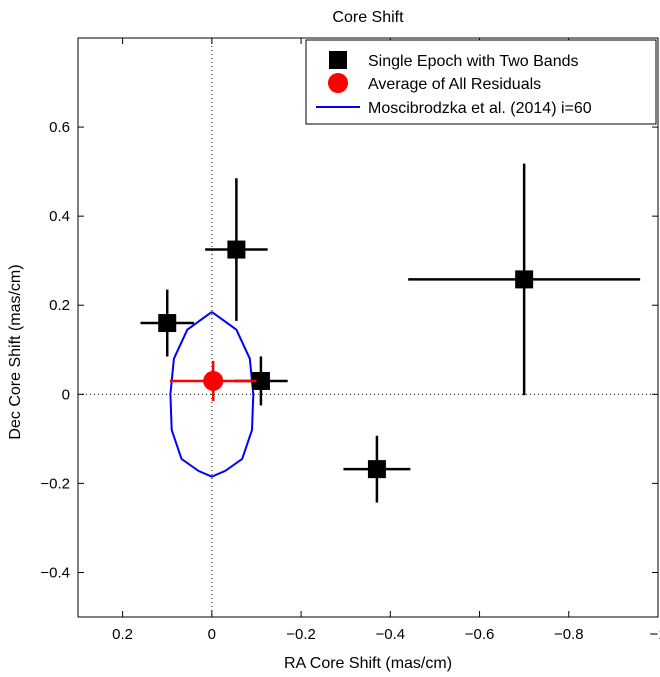 The width and height of the screenshot is (660, 677). What do you see at coordinates (390, 634) in the screenshot?
I see `x-tick-label: −0.4` at bounding box center [390, 634].